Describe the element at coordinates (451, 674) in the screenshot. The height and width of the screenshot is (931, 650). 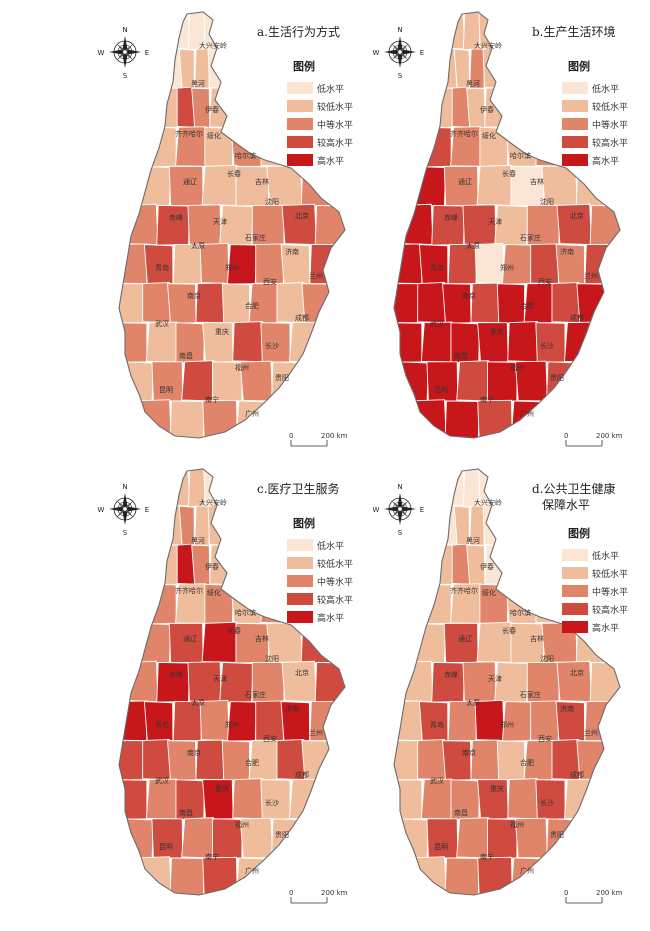
I see `city-label: 赤峰` at that location.